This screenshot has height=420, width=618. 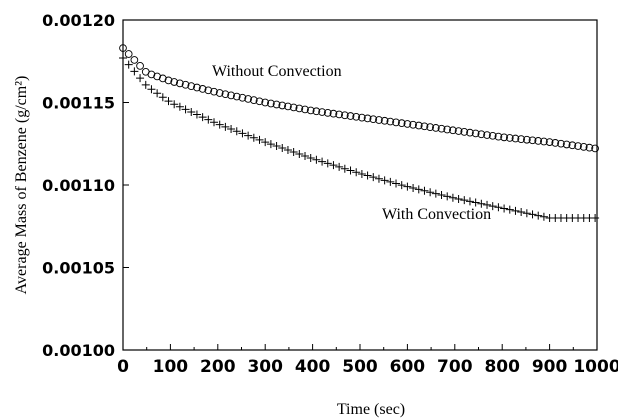 What do you see at coordinates (550, 367) in the screenshot?
I see `x-tick-label: 900` at bounding box center [550, 367].